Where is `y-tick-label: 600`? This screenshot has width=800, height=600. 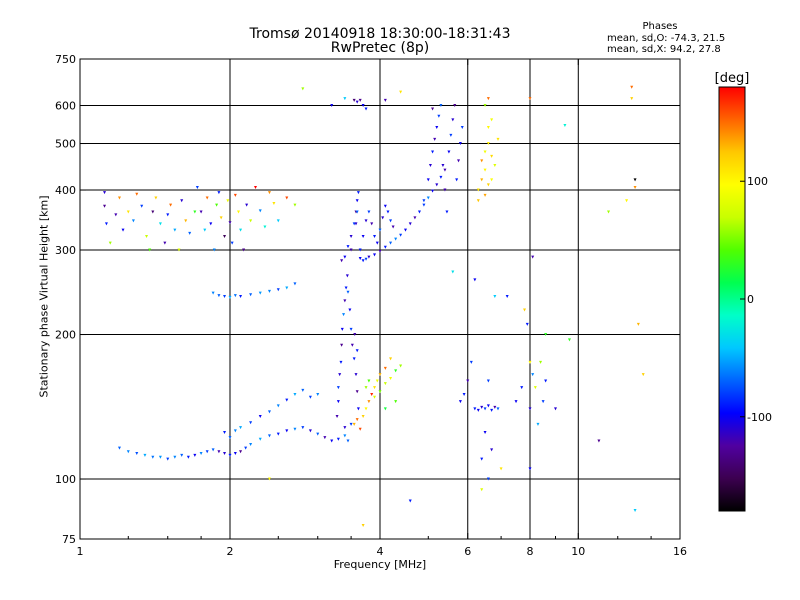 y-tick-label: 600 is located at coordinates (65, 106).